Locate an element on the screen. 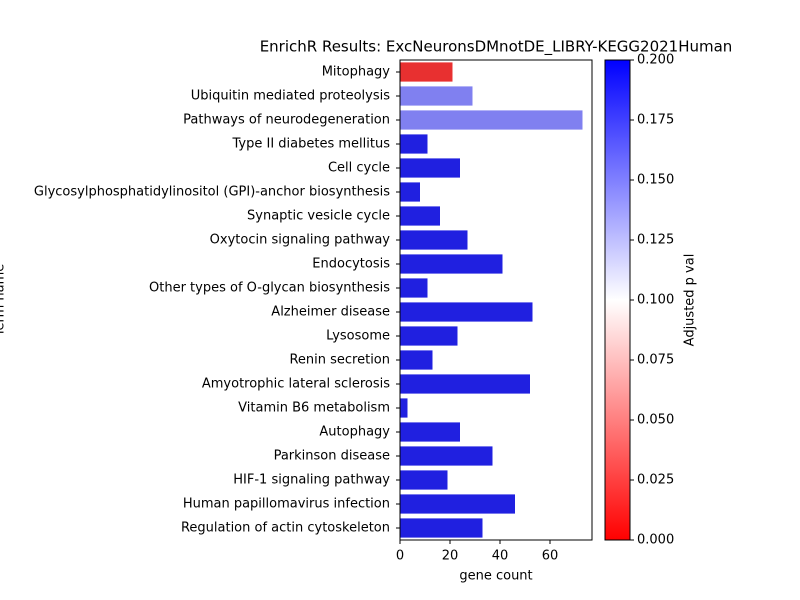 This screenshot has width=800, height=600. colorbar-label: Adjusted p val is located at coordinates (690, 300).